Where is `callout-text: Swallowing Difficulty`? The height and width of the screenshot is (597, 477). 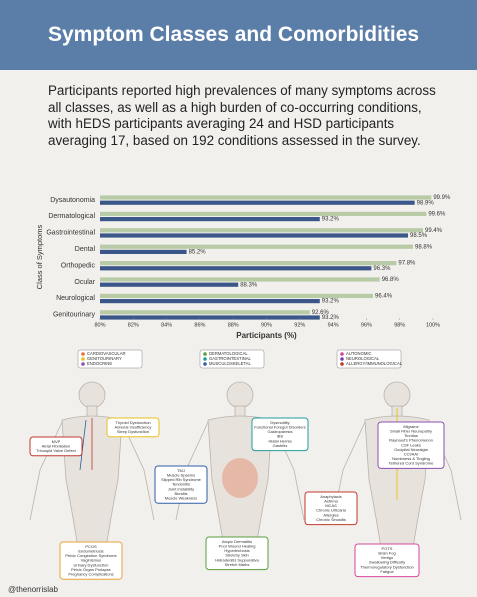
callout-text: Swallowing Difficulty is located at coordinates (387, 562).